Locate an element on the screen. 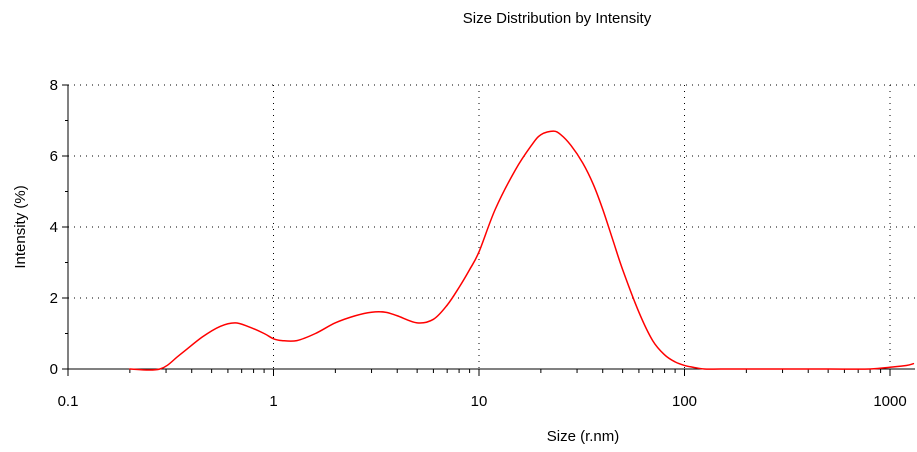 Image resolution: width=917 pixels, height=452 pixels. chart-title: Size Distribution by Intensity is located at coordinates (557, 18).